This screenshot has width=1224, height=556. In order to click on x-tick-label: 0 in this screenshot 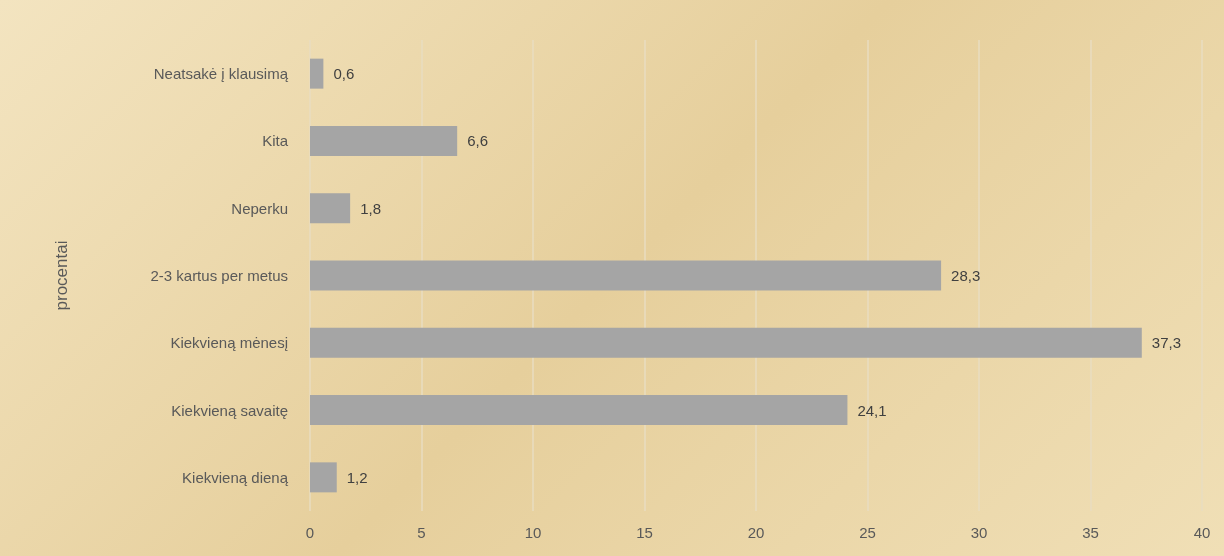, I will do `click(310, 532)`.